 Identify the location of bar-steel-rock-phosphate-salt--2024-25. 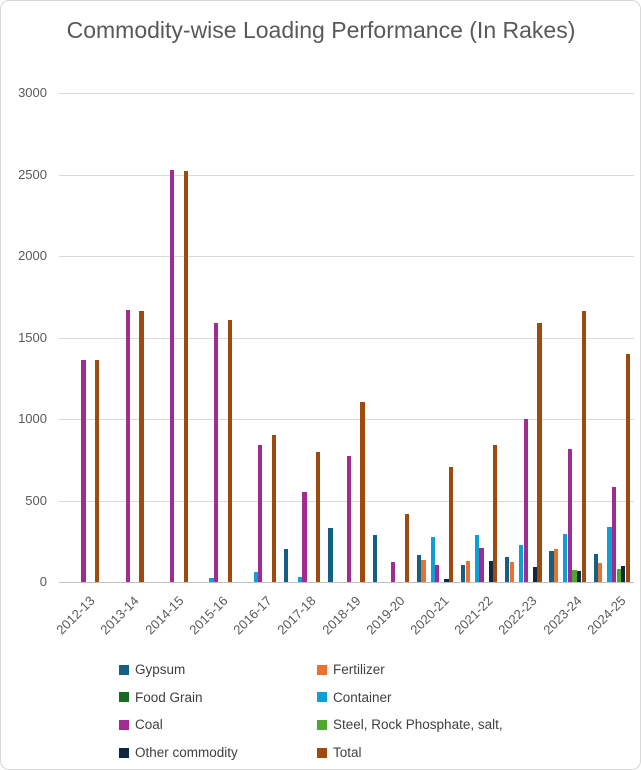
(618, 575).